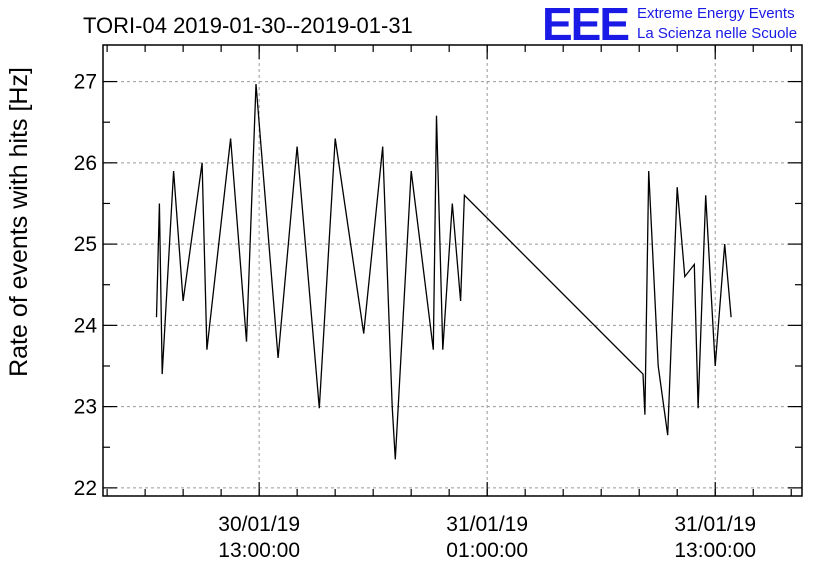 The height and width of the screenshot is (572, 836). Describe the element at coordinates (85, 244) in the screenshot. I see `y-tick-label: 25` at that location.